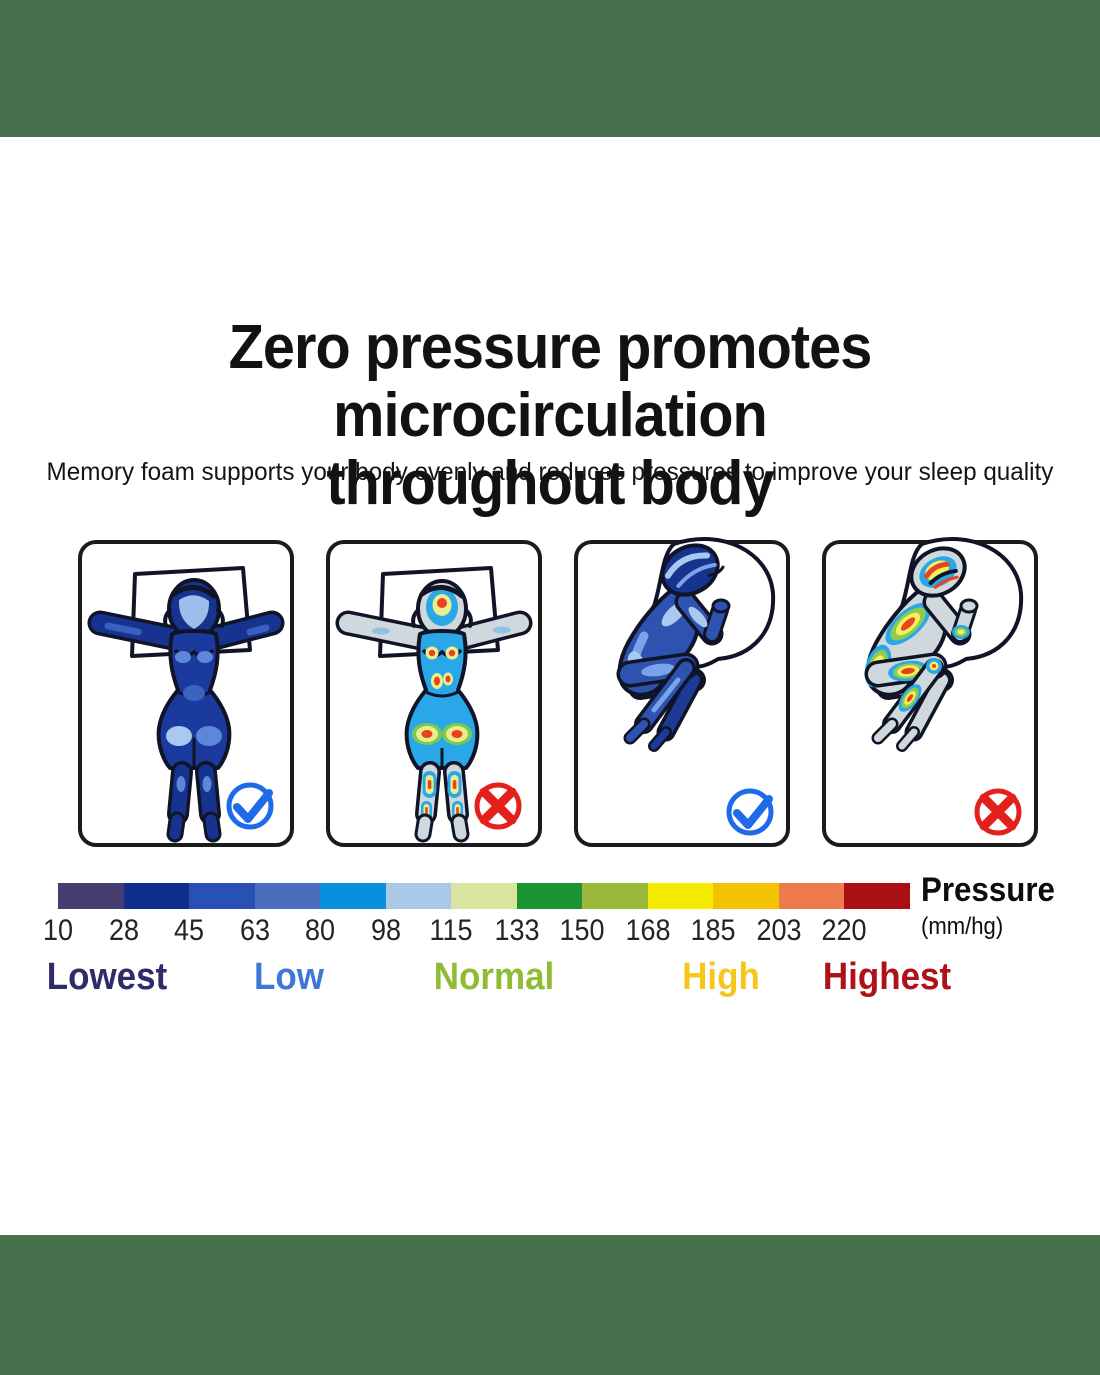  I want to click on pressure-level-lowest: Lowest, so click(107, 977).